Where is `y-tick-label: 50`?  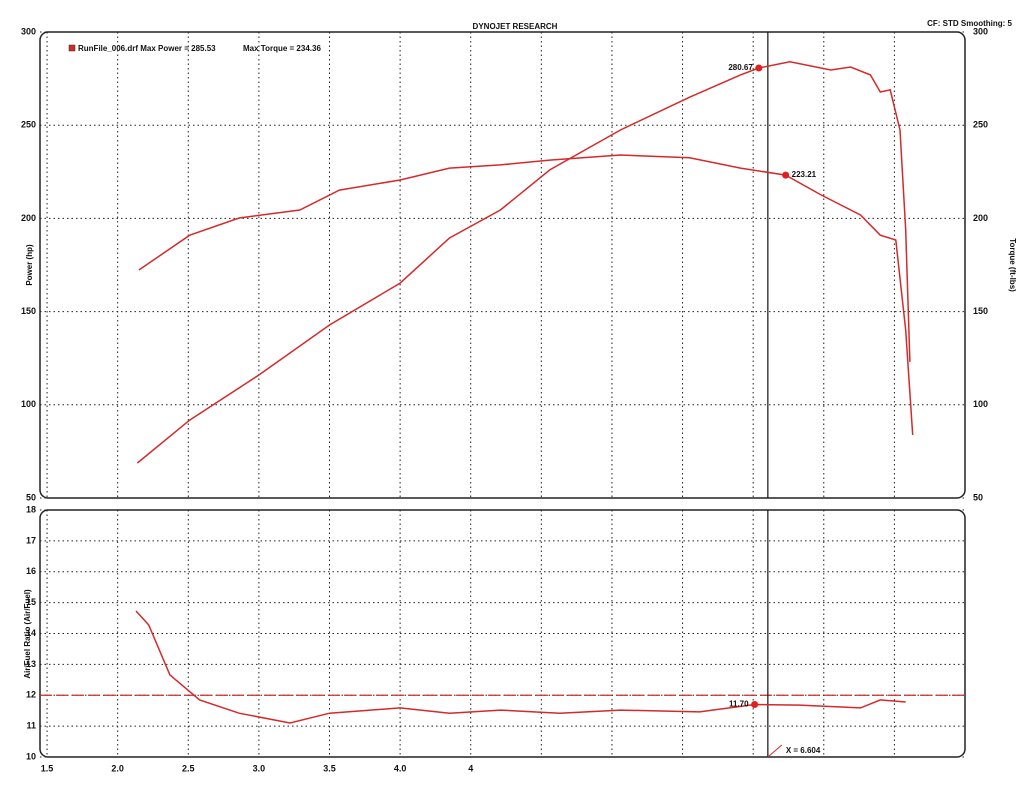
y-tick-label: 50 is located at coordinates (31, 497).